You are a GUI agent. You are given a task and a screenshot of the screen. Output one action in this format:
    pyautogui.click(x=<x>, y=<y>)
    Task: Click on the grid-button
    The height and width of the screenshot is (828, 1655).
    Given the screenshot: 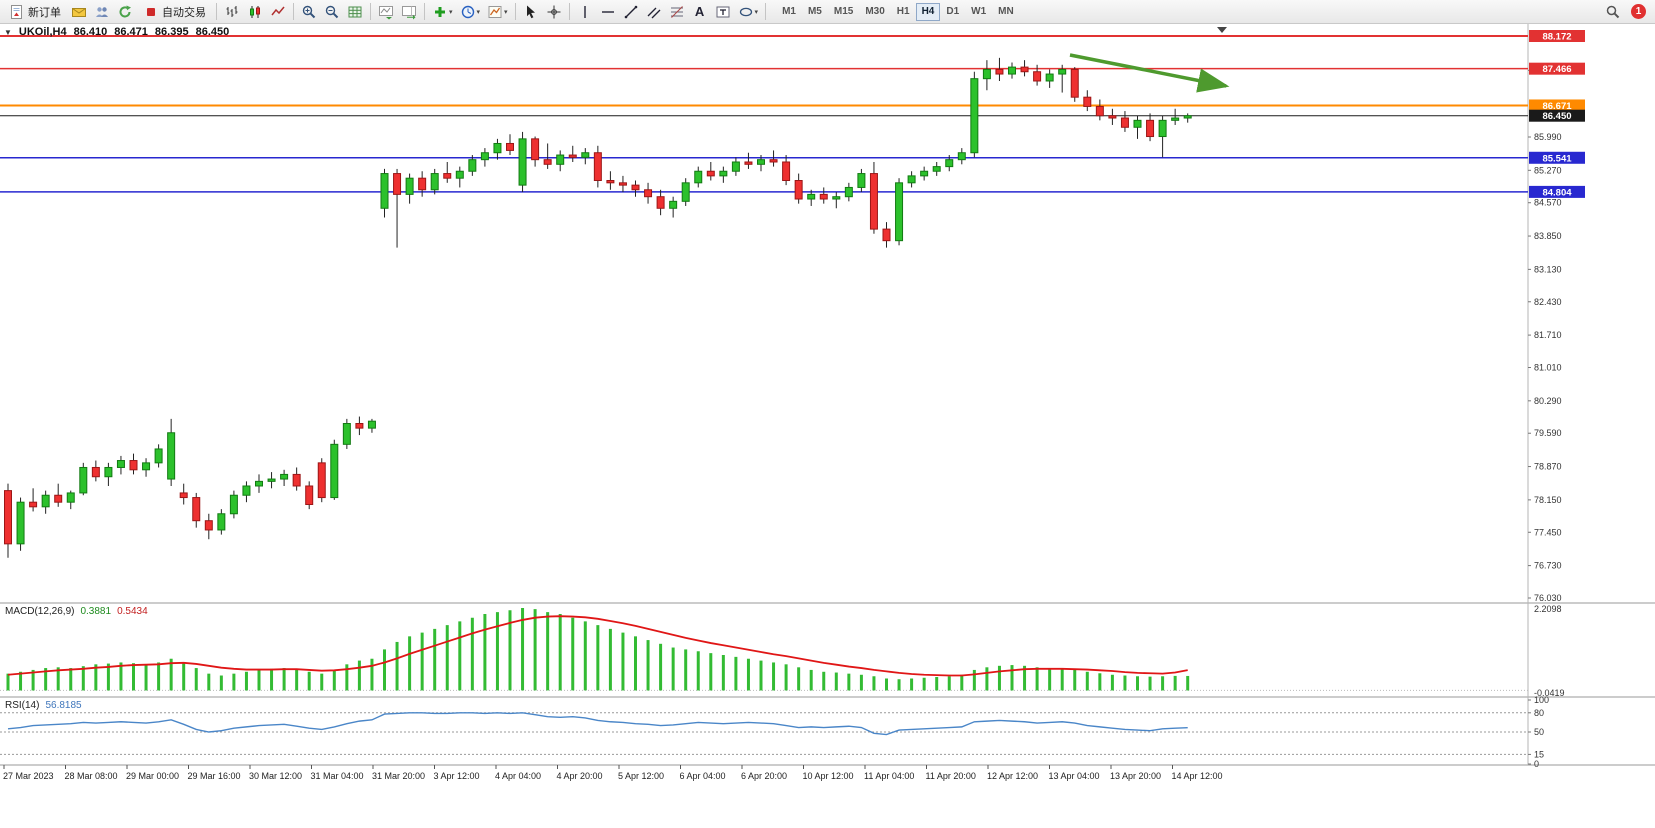 What is the action you would take?
    pyautogui.click(x=355, y=12)
    